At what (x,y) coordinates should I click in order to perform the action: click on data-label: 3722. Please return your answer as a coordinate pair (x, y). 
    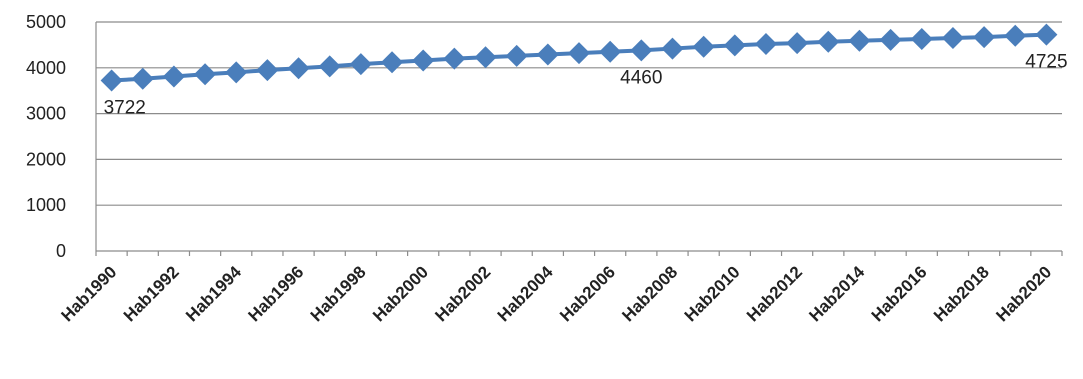
    Looking at the image, I should click on (125, 108).